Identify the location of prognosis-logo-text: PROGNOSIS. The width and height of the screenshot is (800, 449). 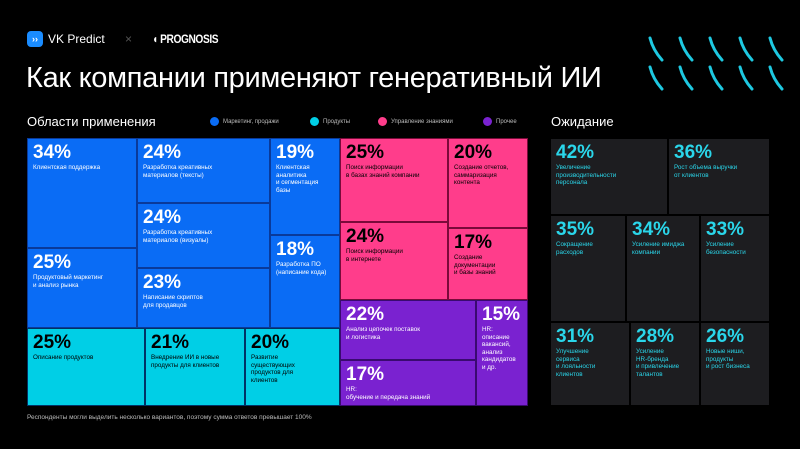
(189, 39).